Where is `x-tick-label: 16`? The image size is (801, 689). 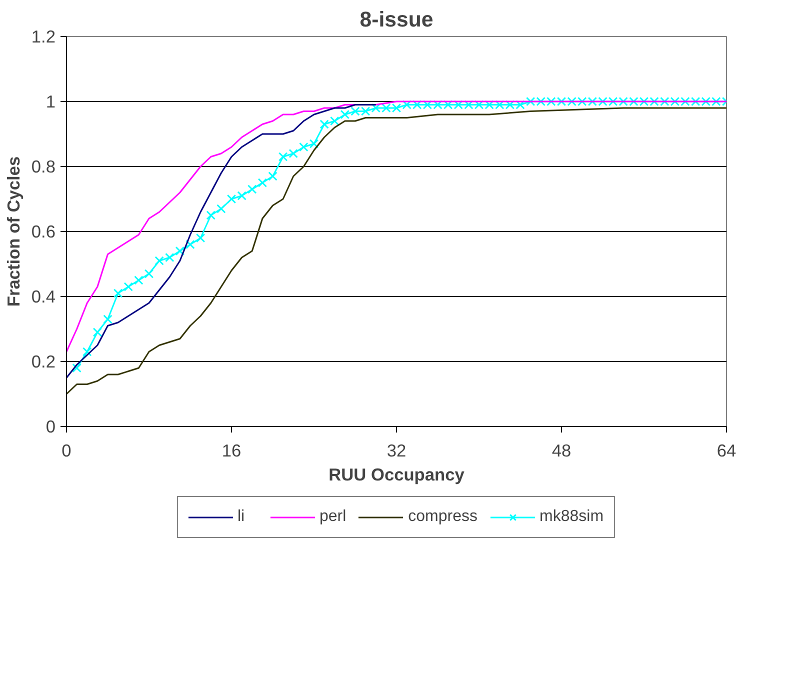
x-tick-label: 16 is located at coordinates (232, 450).